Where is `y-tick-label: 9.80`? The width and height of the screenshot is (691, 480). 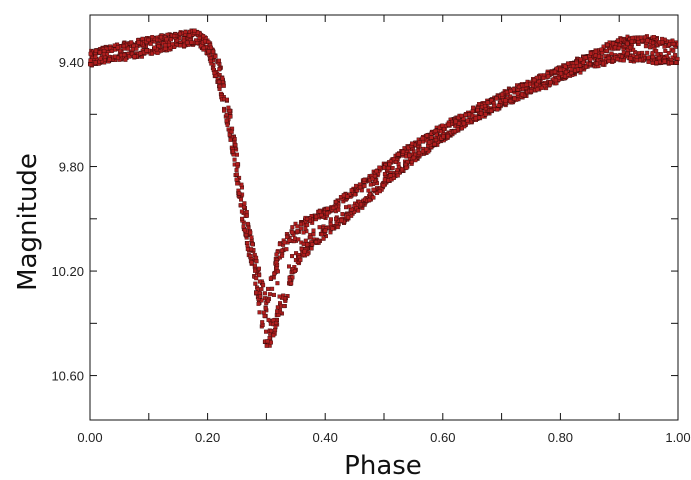
y-tick-label: 9.80 is located at coordinates (71, 167).